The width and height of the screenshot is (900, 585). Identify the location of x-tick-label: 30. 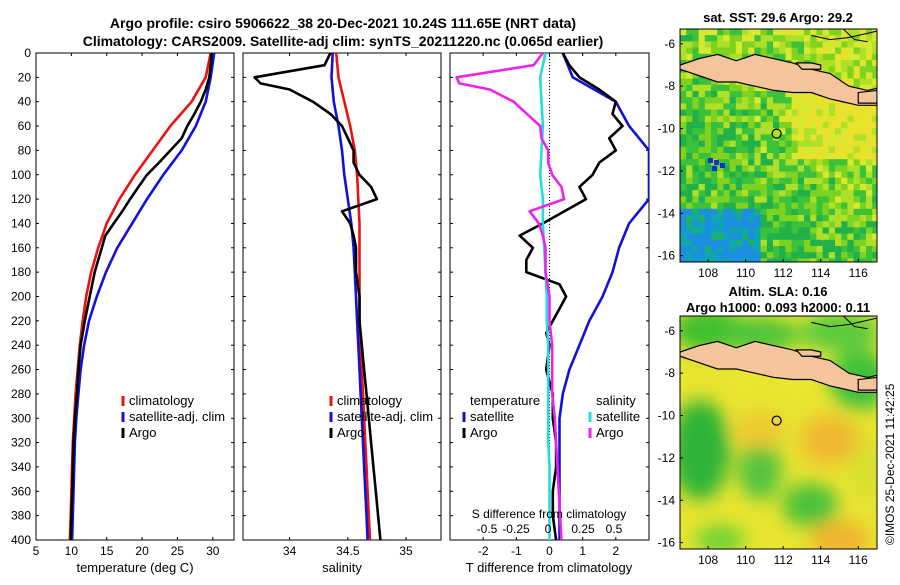
(213, 551).